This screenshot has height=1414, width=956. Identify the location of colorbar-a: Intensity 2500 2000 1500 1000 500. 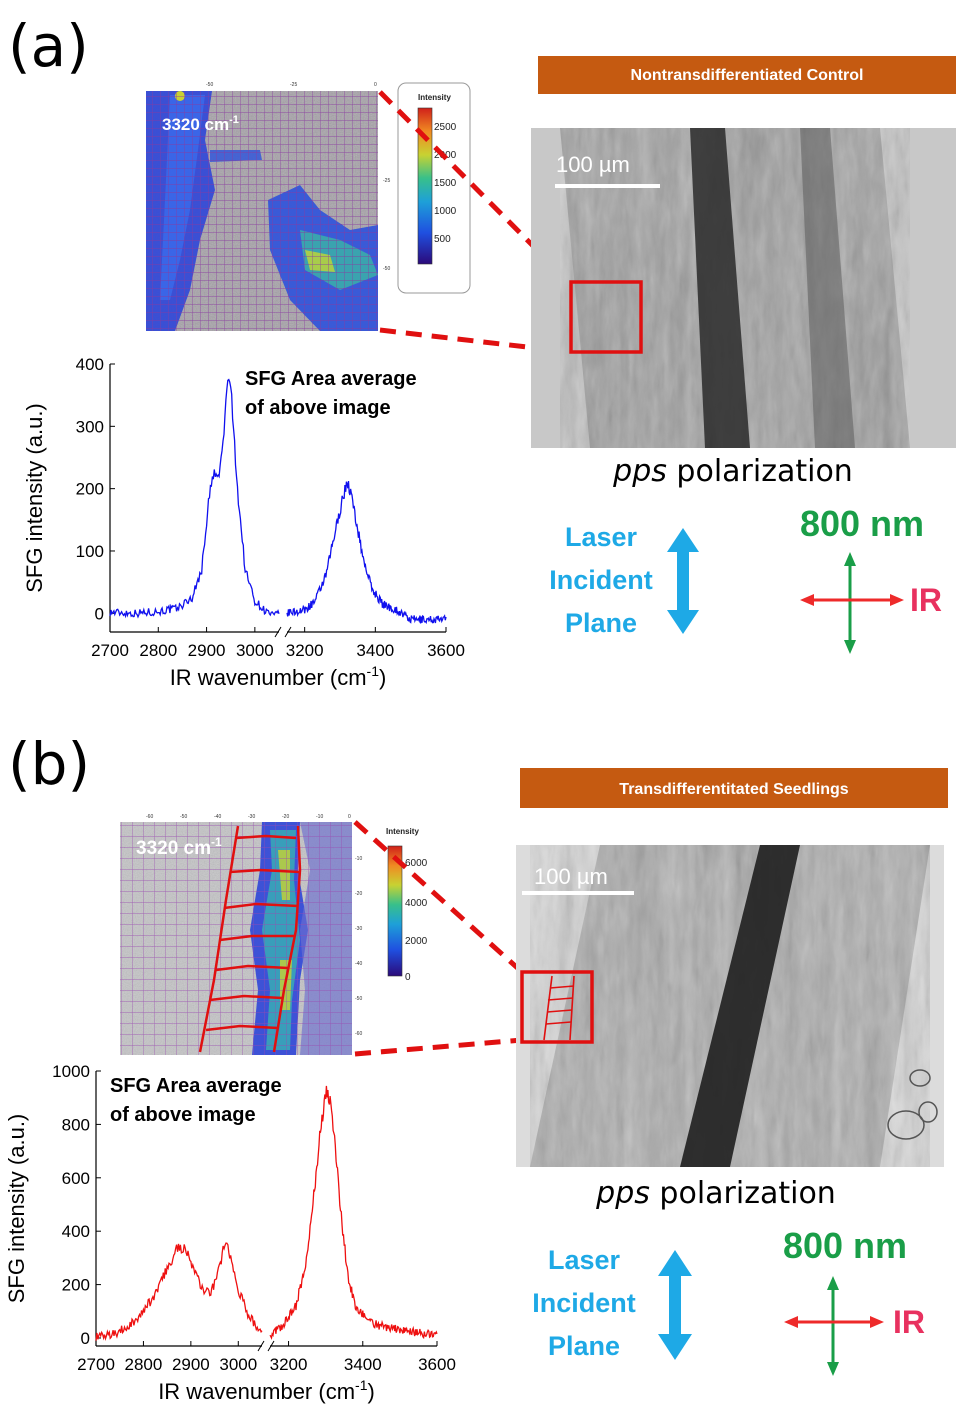
(434, 188).